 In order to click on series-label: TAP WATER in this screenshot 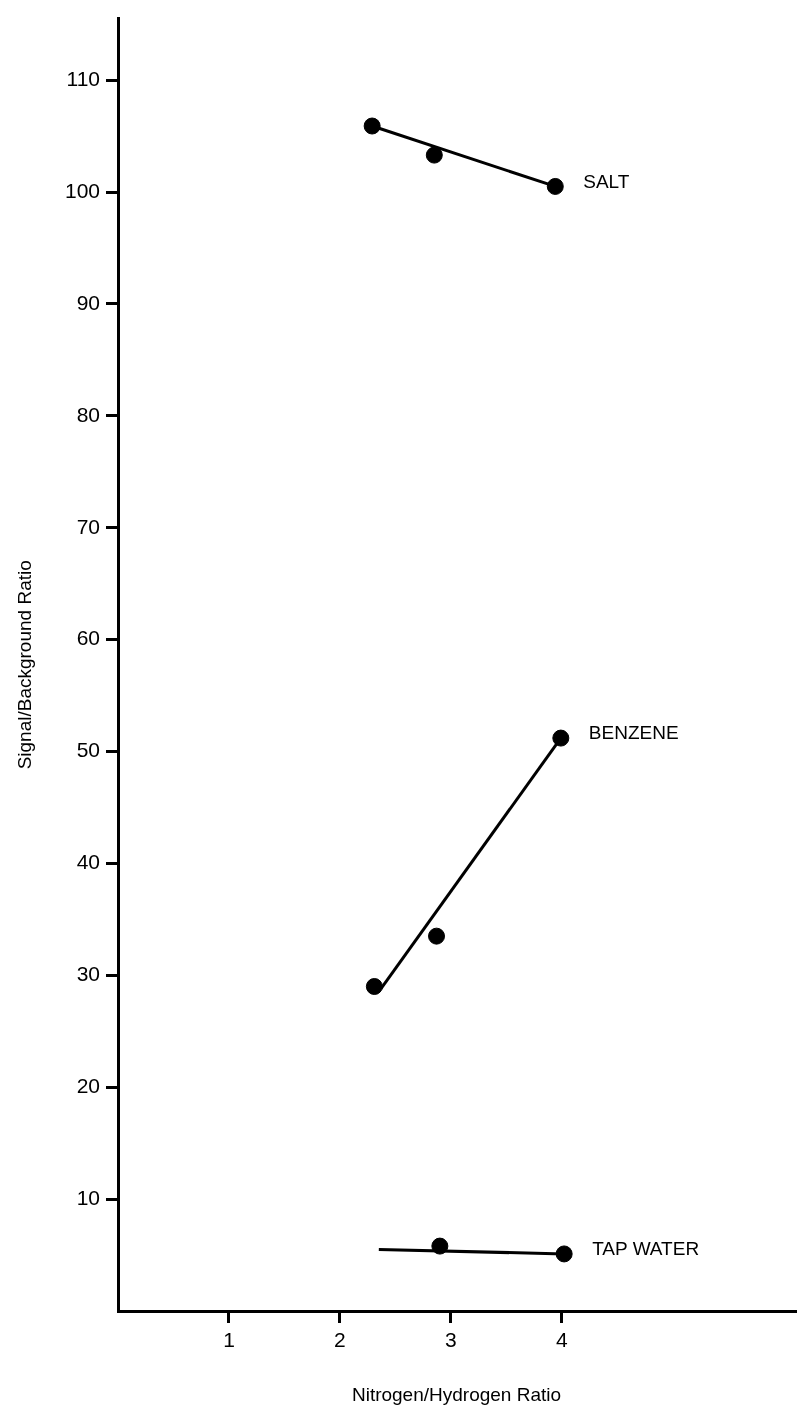, I will do `click(646, 1249)`.